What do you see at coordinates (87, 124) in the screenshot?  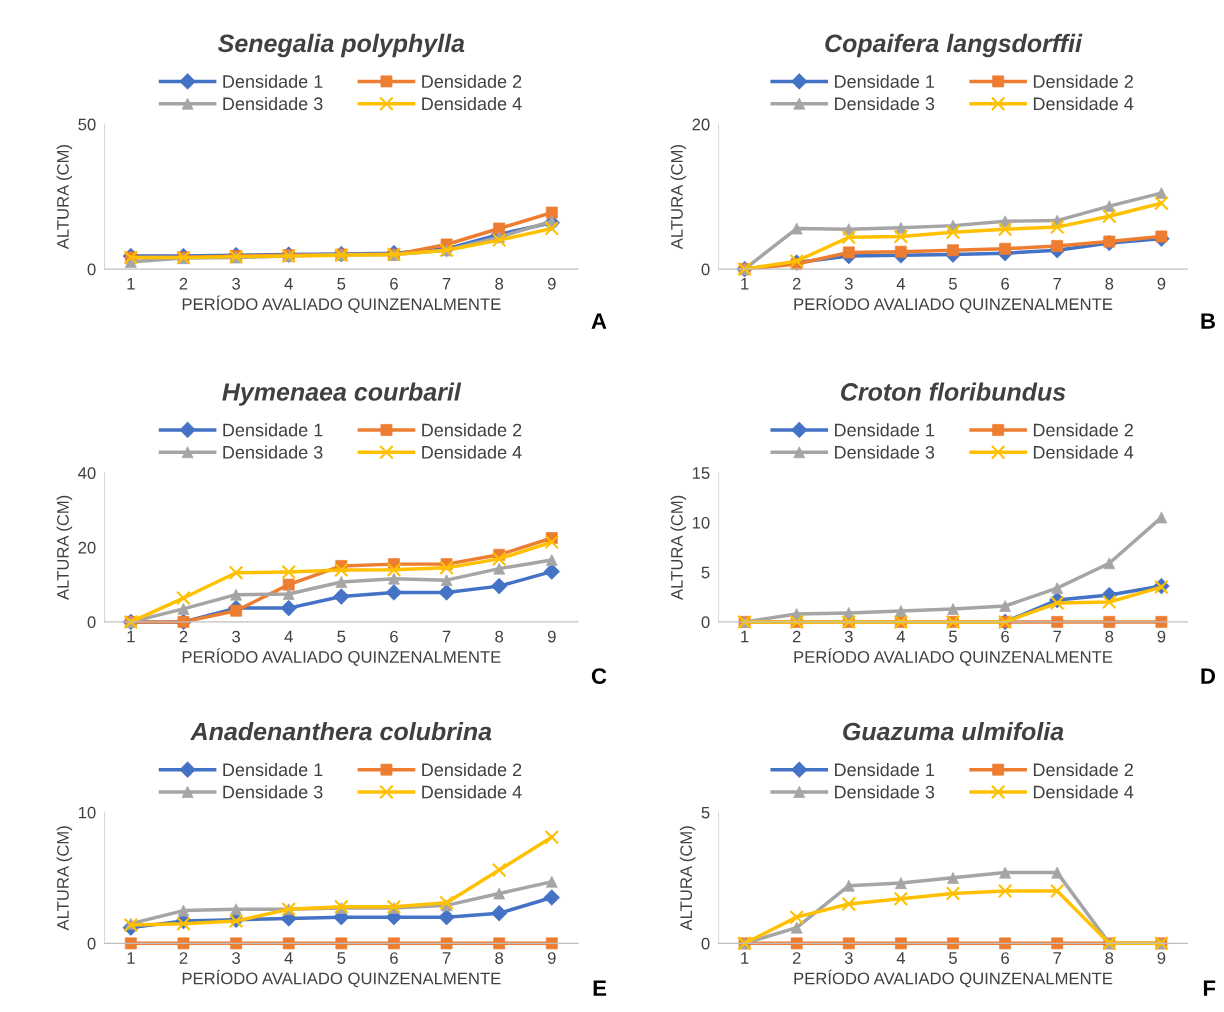 I see `y-tick-label: 50` at bounding box center [87, 124].